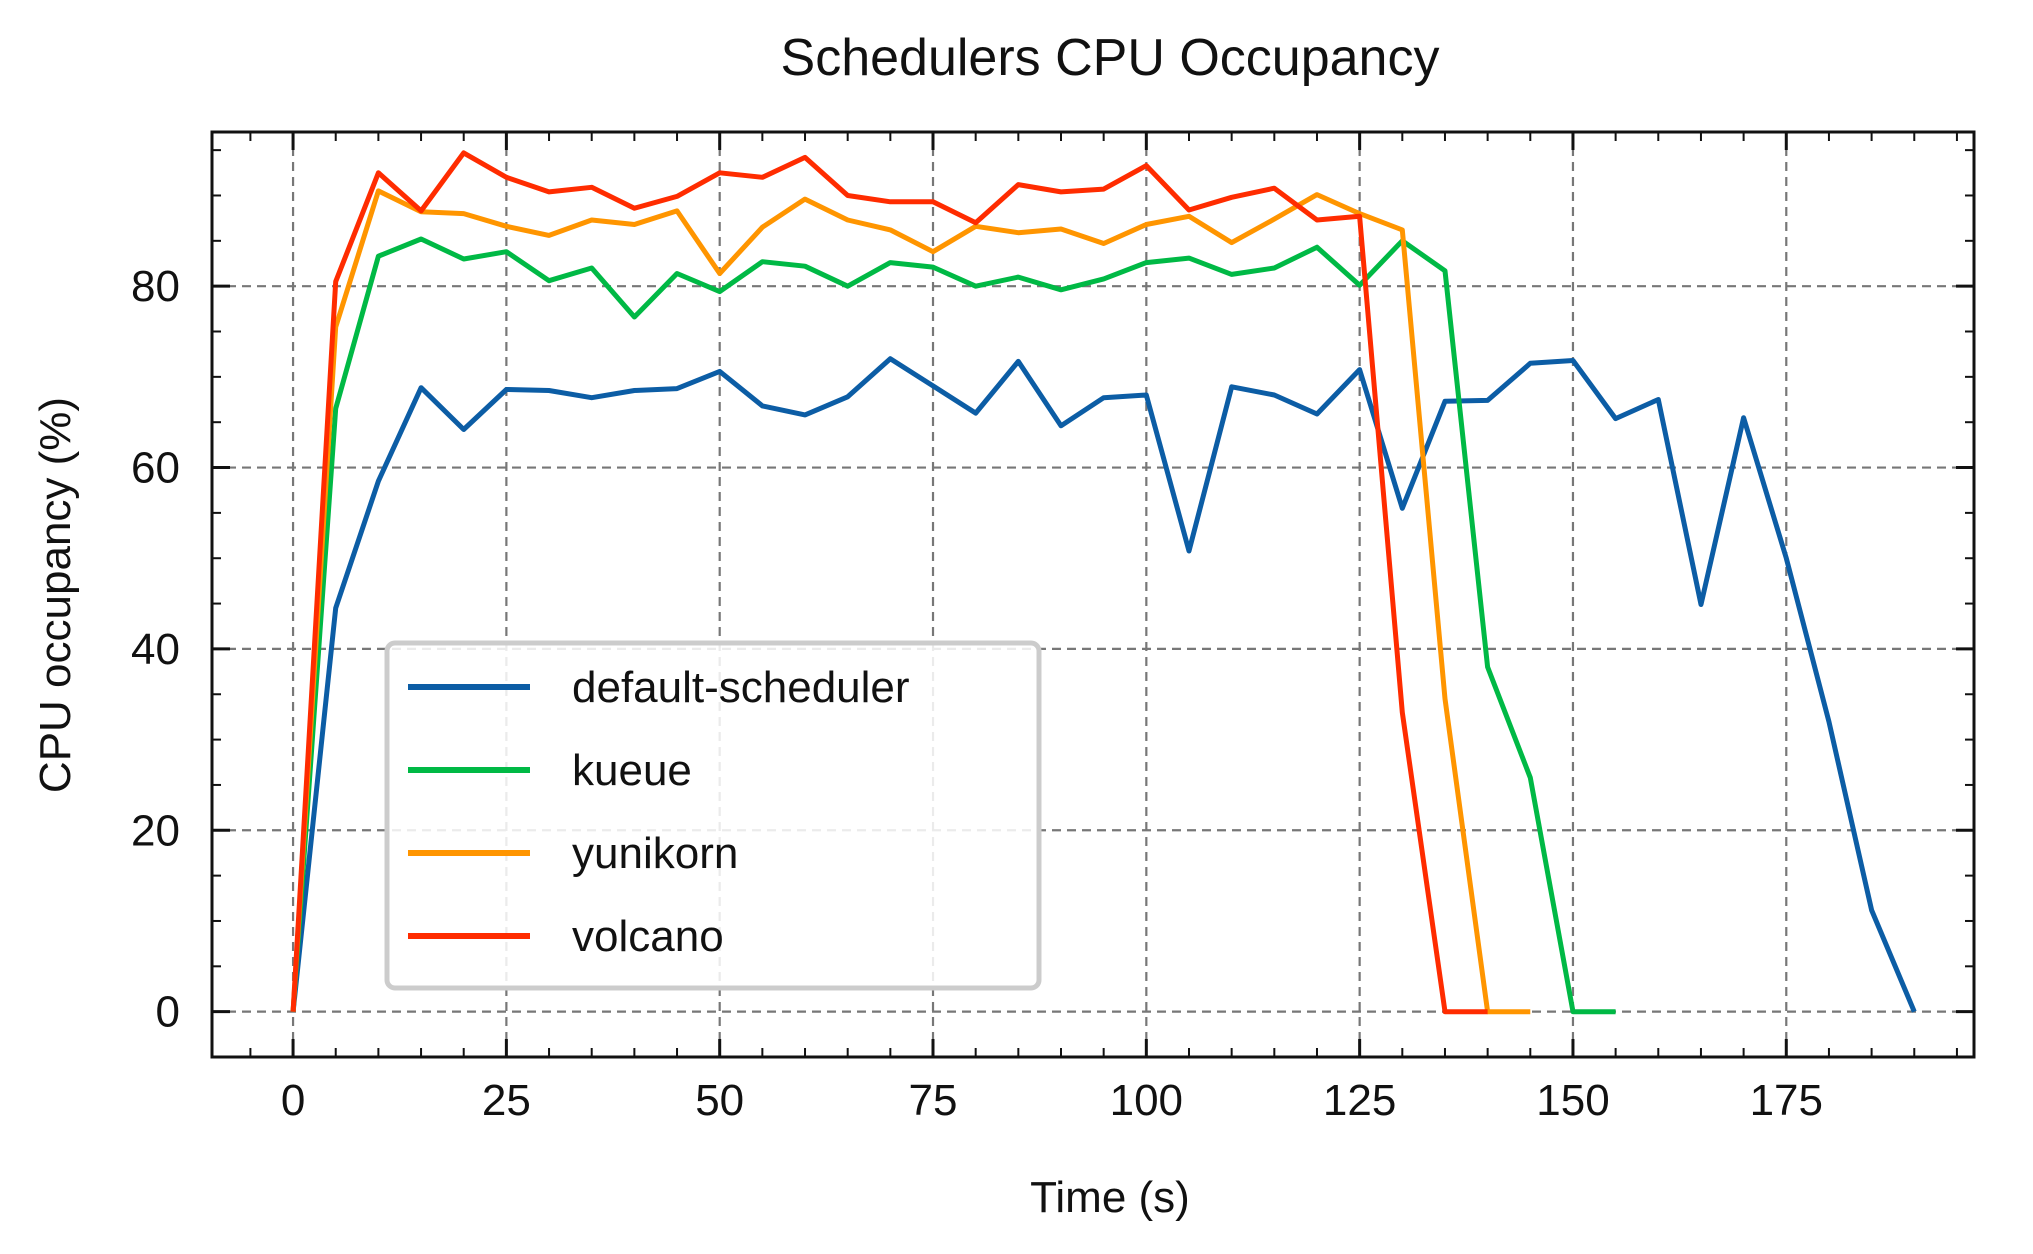 This screenshot has height=1254, width=2033. I want to click on legend-label: default-scheduler, so click(741, 687).